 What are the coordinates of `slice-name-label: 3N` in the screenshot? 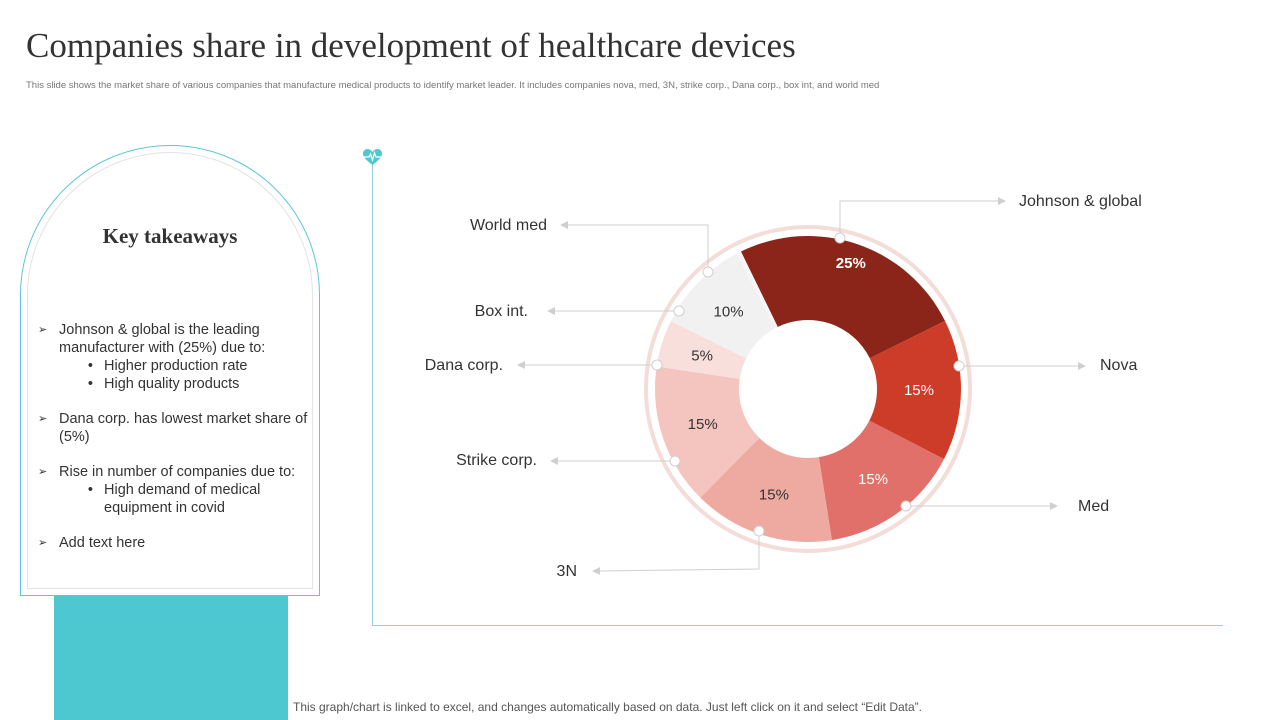 It's located at (567, 571).